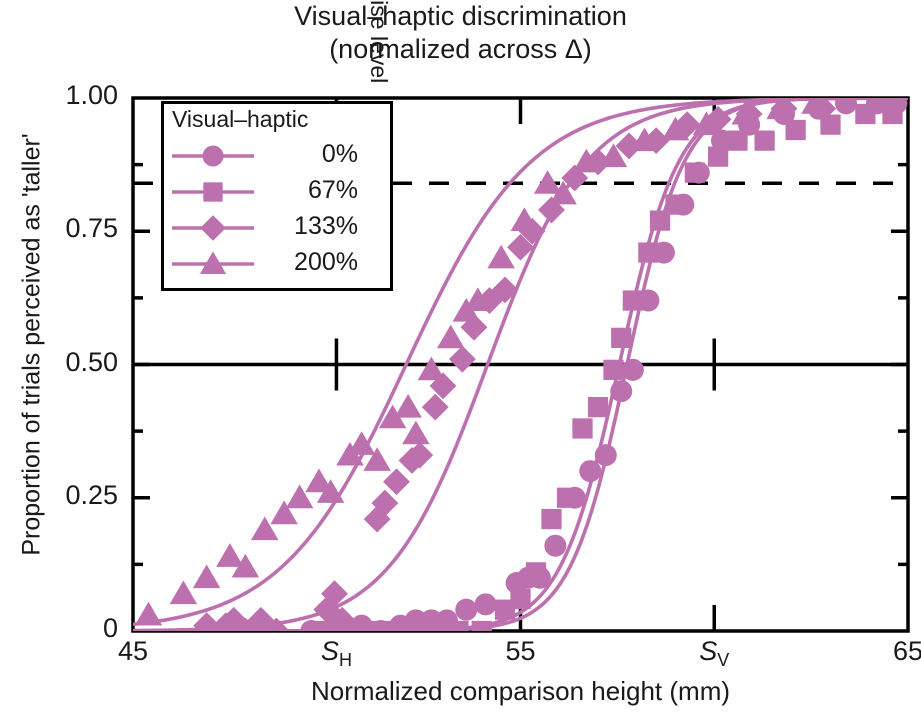 Image resolution: width=921 pixels, height=726 pixels. Describe the element at coordinates (213, 156) in the screenshot. I see `legend-symbol-circle` at that location.